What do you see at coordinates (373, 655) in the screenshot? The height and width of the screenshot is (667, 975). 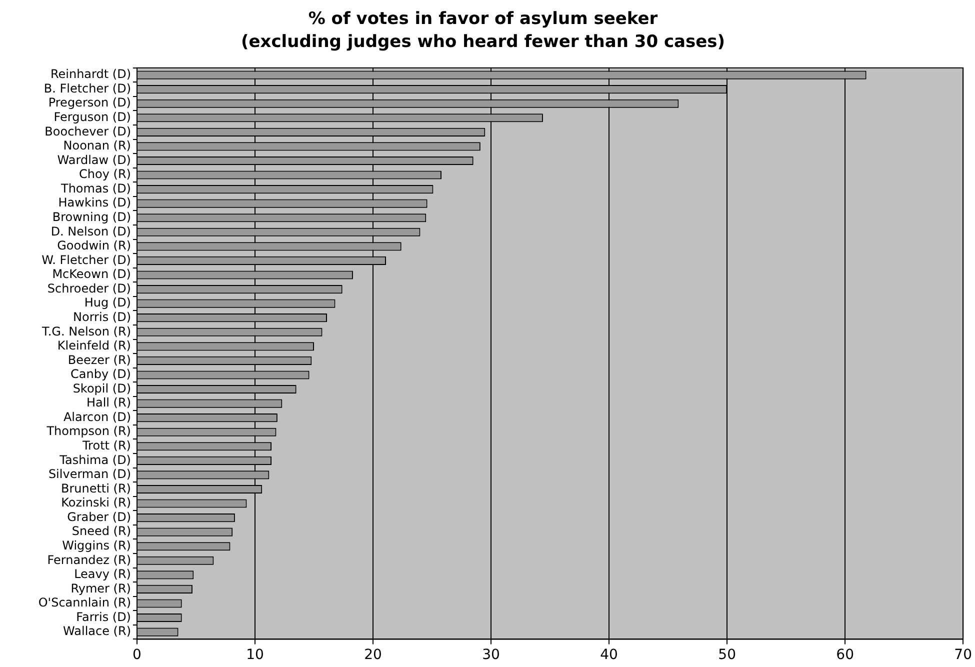 I see `x-tick-label: 20` at bounding box center [373, 655].